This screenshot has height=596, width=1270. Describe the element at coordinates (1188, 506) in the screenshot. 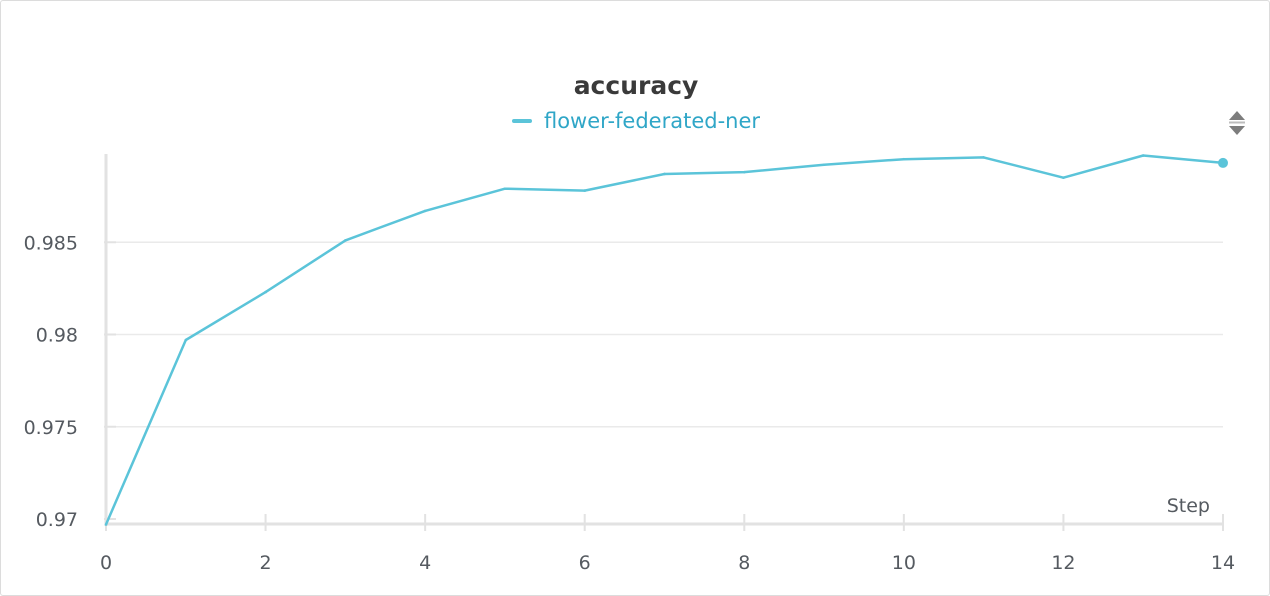

I see `x-axis-label: Step` at that location.